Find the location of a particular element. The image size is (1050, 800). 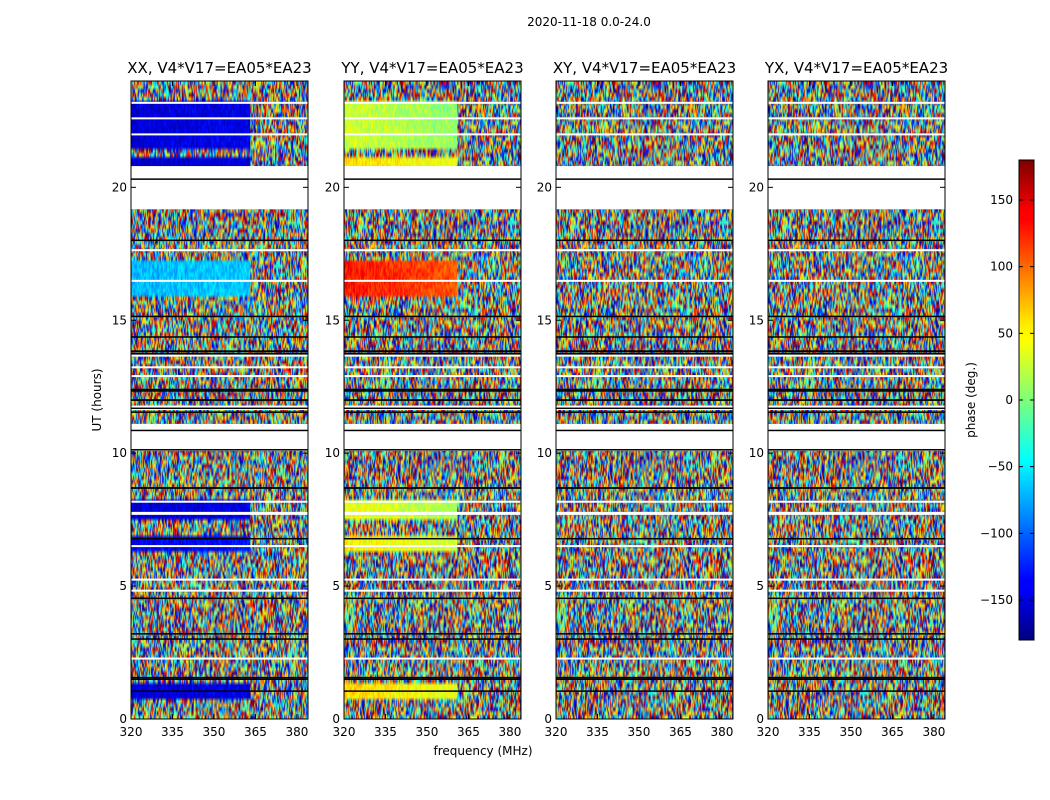

y-axis-label: UT (hours) is located at coordinates (97, 399).